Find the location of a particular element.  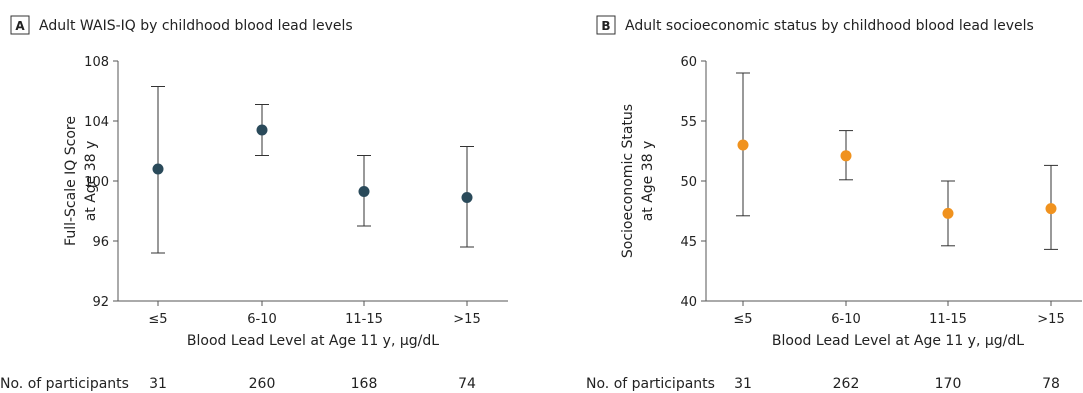

panel-b-participants-count: 170 is located at coordinates (948, 384).